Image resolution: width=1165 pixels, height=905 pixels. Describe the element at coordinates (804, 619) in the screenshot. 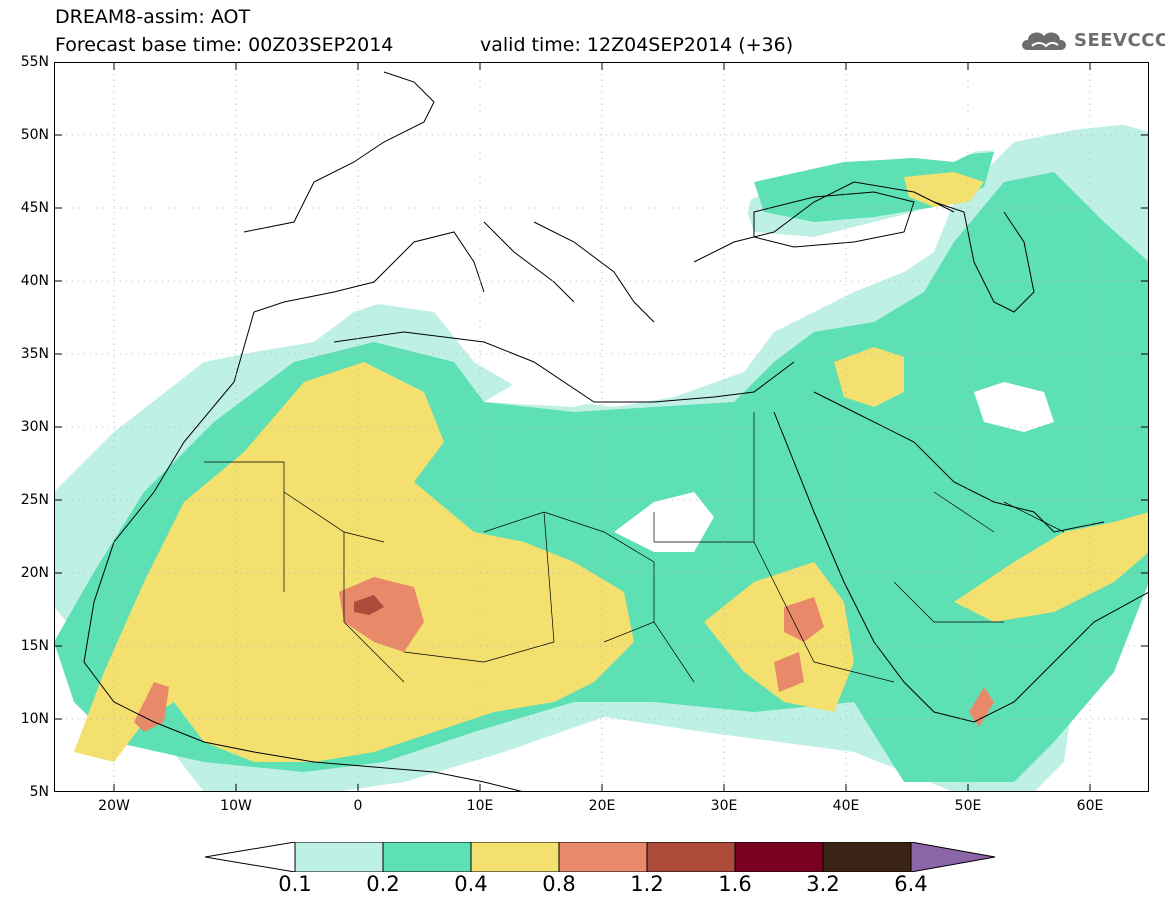

I see `aot-band-orange-sudan` at that location.